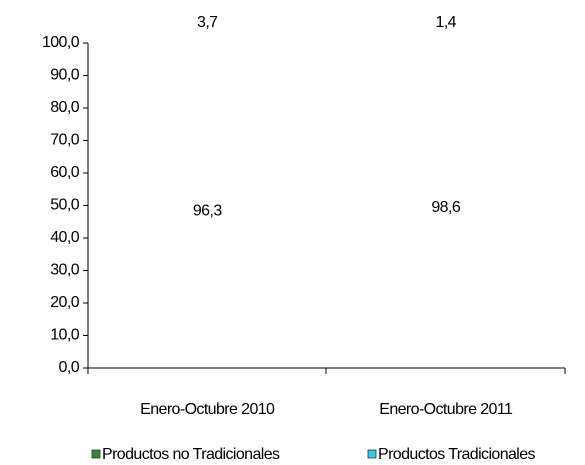 Image resolution: width=585 pixels, height=465 pixels. Describe the element at coordinates (61, 42) in the screenshot. I see `y-tick-label: 100,0` at that location.